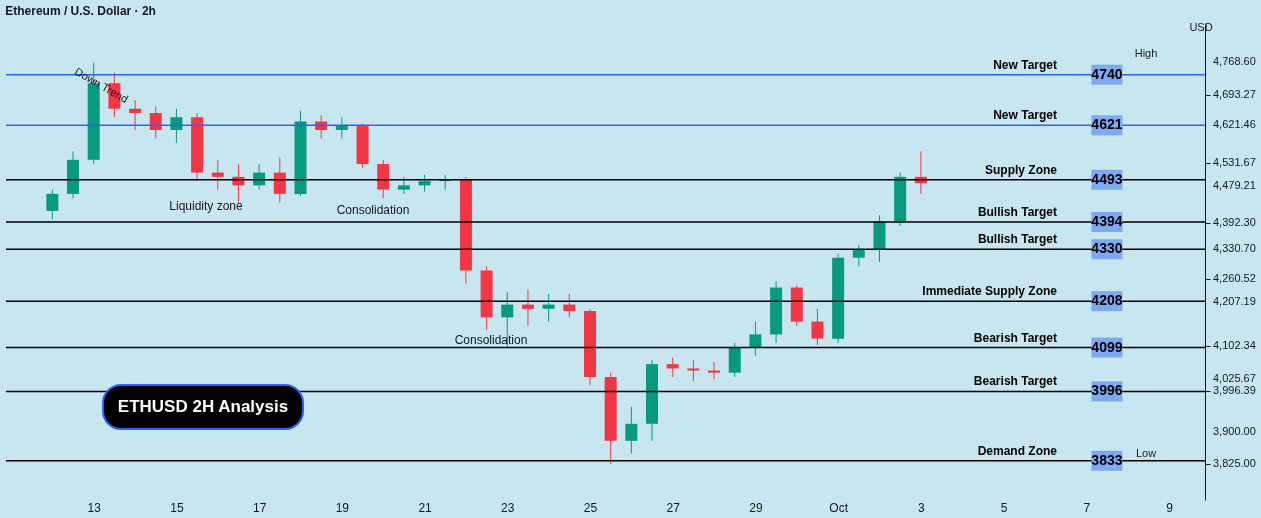 The image size is (1261, 518). What do you see at coordinates (203, 406) in the screenshot?
I see `annotation: ETHUSD 2H Analysis` at bounding box center [203, 406].